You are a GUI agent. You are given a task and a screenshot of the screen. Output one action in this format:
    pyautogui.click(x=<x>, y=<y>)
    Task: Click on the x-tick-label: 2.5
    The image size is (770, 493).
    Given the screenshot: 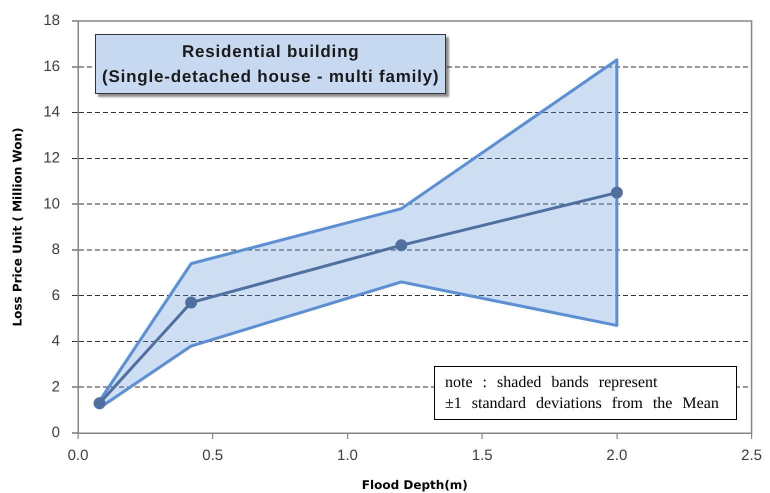 What is the action you would take?
    pyautogui.click(x=751, y=455)
    